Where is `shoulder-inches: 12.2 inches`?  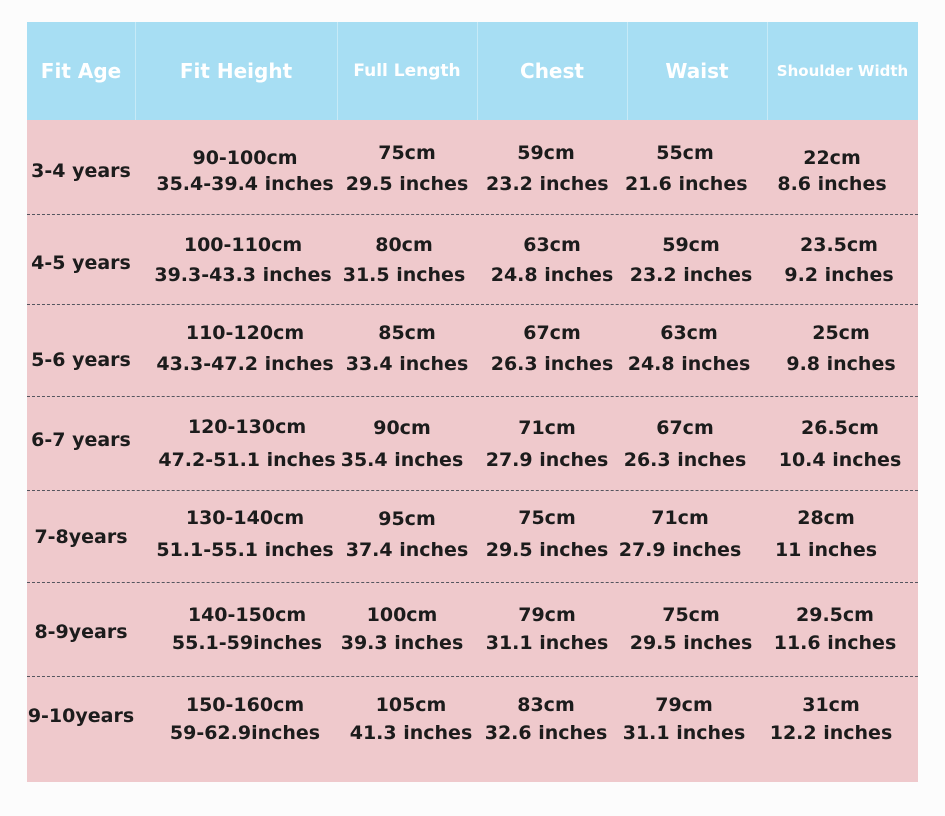
shoulder-inches: 12.2 inches is located at coordinates (831, 733).